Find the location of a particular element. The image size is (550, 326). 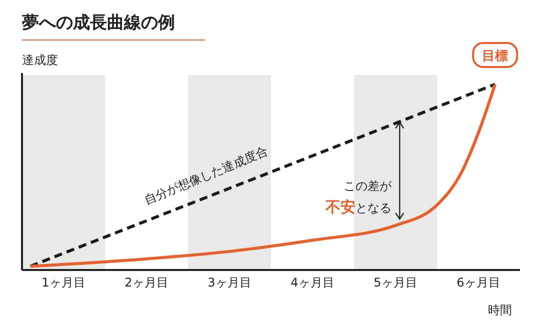

x-tick-label: 2ヶ月目 is located at coordinates (146, 283).